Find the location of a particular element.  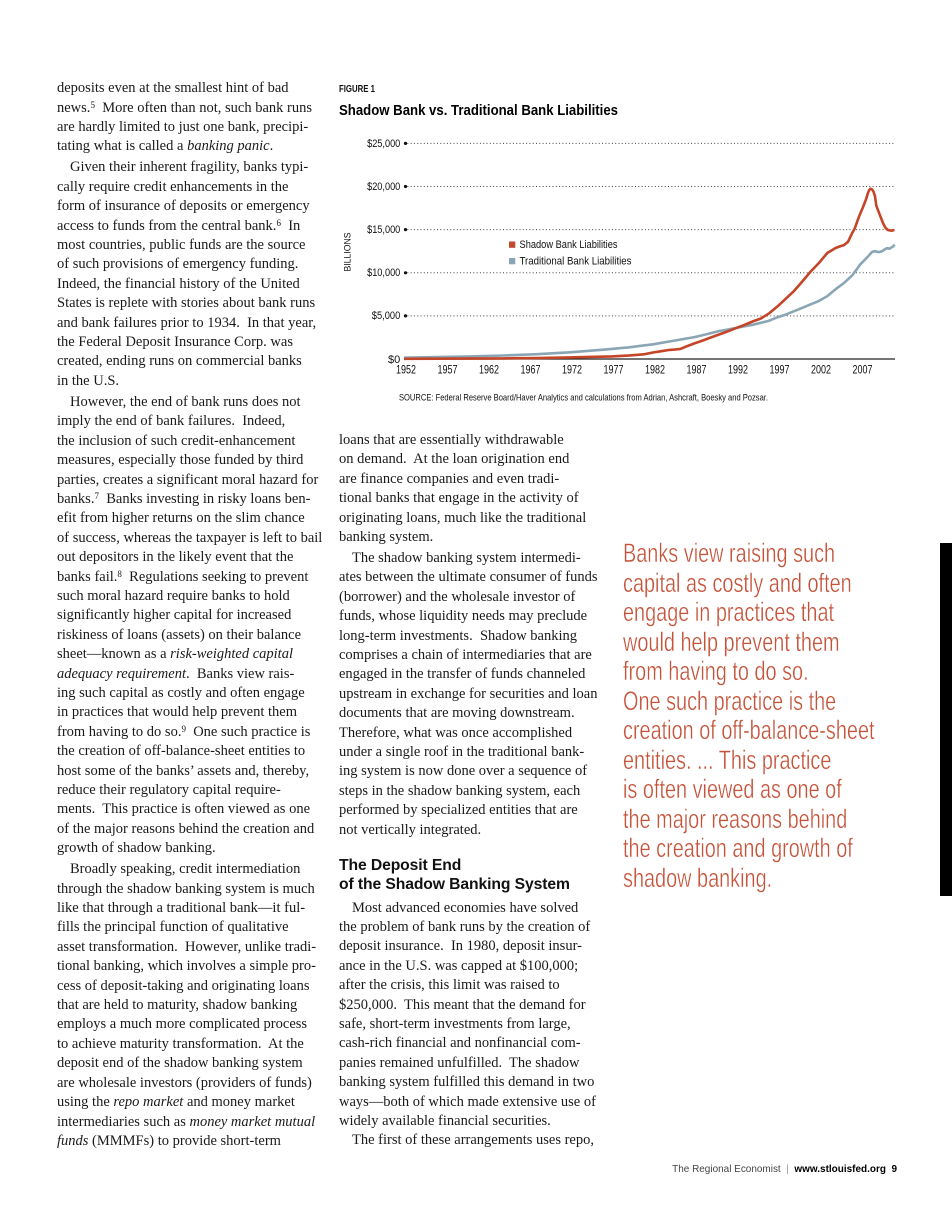

svg-text: $0 is located at coordinates (394, 360).